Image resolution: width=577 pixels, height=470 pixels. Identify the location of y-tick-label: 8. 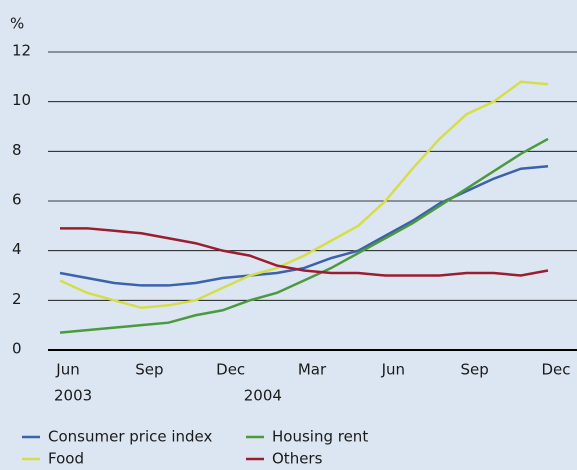
(17, 150).